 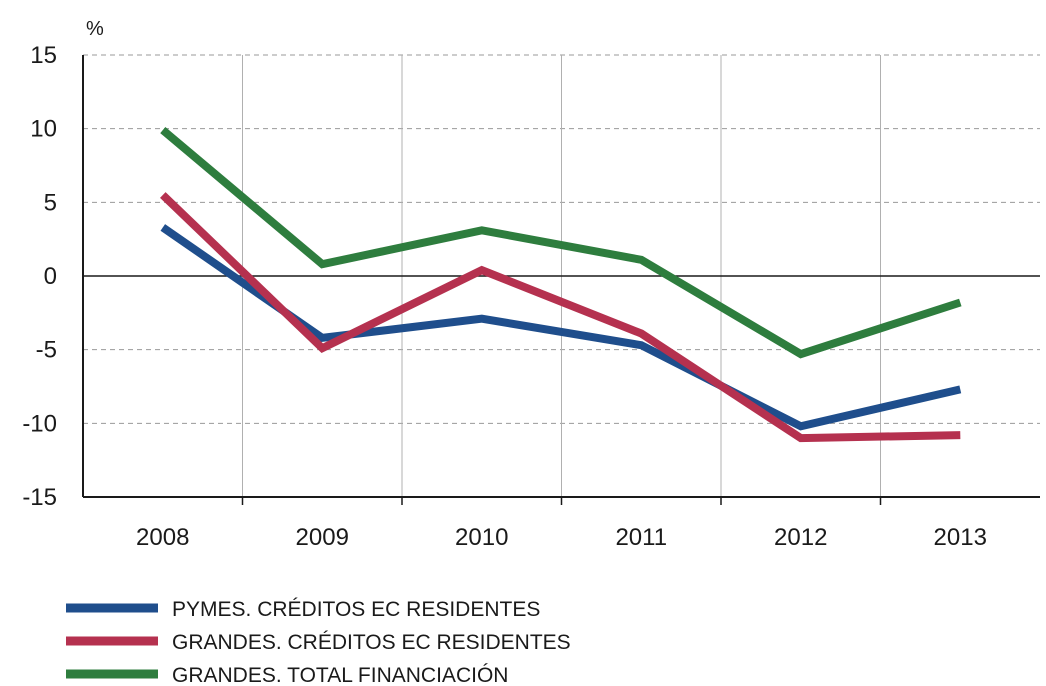 What do you see at coordinates (960, 537) in the screenshot?
I see `x-tick-label: 2013` at bounding box center [960, 537].